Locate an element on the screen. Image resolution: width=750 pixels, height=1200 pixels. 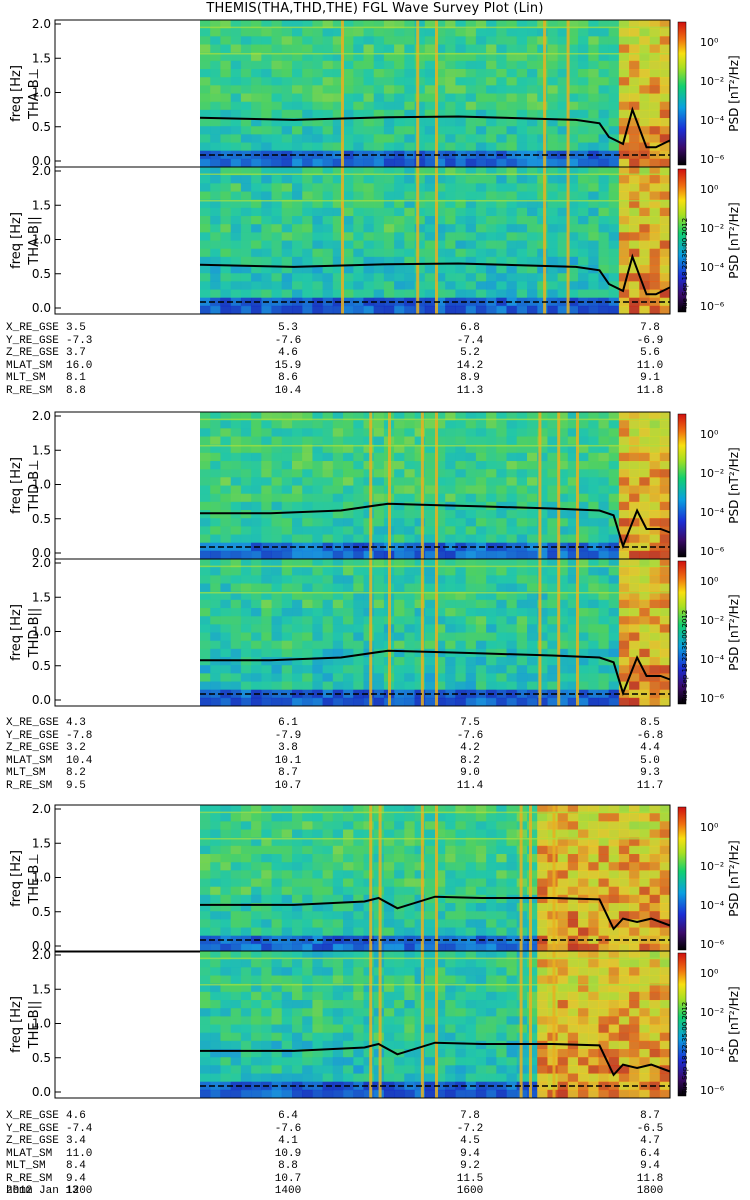
y-tick-label: 0.0 is located at coordinates (41, 700).